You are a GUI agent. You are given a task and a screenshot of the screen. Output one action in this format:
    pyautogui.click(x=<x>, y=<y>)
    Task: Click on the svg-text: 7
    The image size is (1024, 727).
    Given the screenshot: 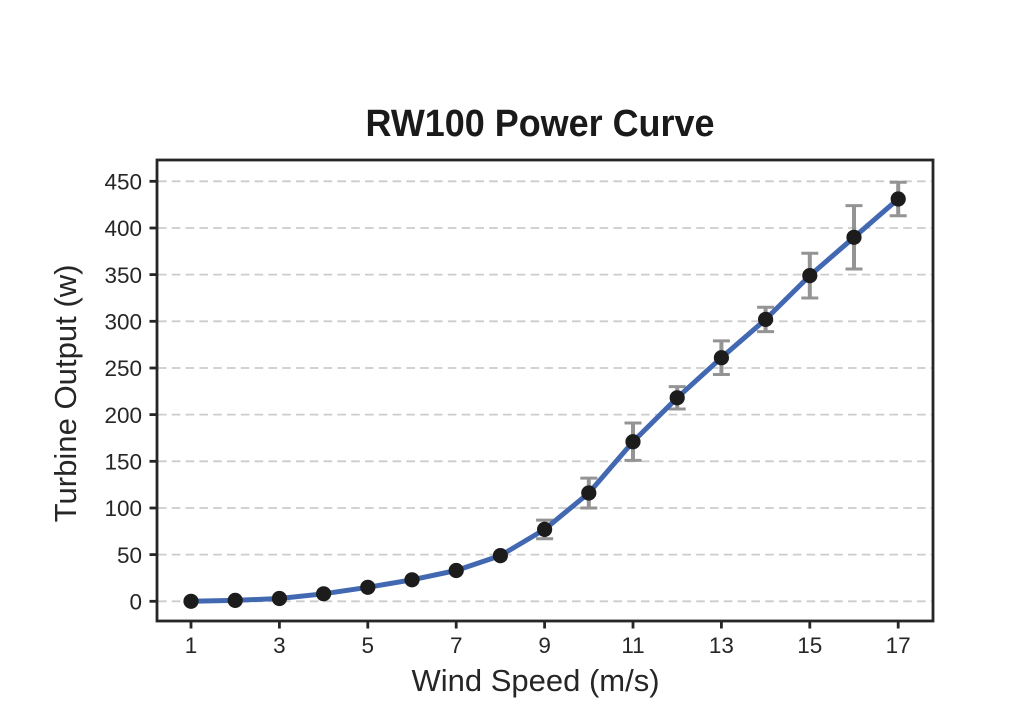 What is the action you would take?
    pyautogui.click(x=456, y=645)
    